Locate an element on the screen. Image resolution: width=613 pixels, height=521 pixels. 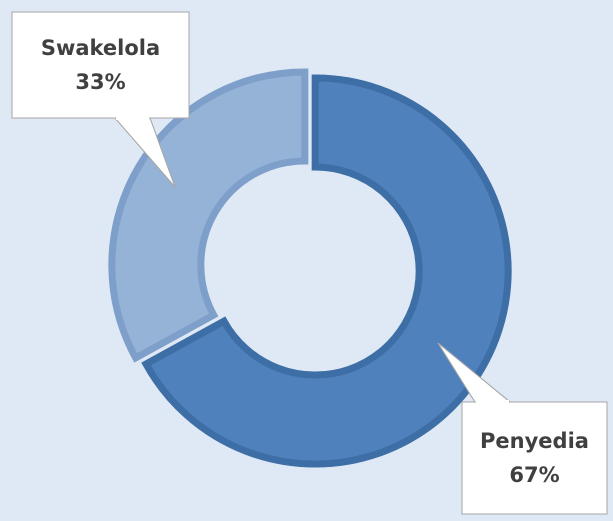
value-label: 33% is located at coordinates (100, 82).